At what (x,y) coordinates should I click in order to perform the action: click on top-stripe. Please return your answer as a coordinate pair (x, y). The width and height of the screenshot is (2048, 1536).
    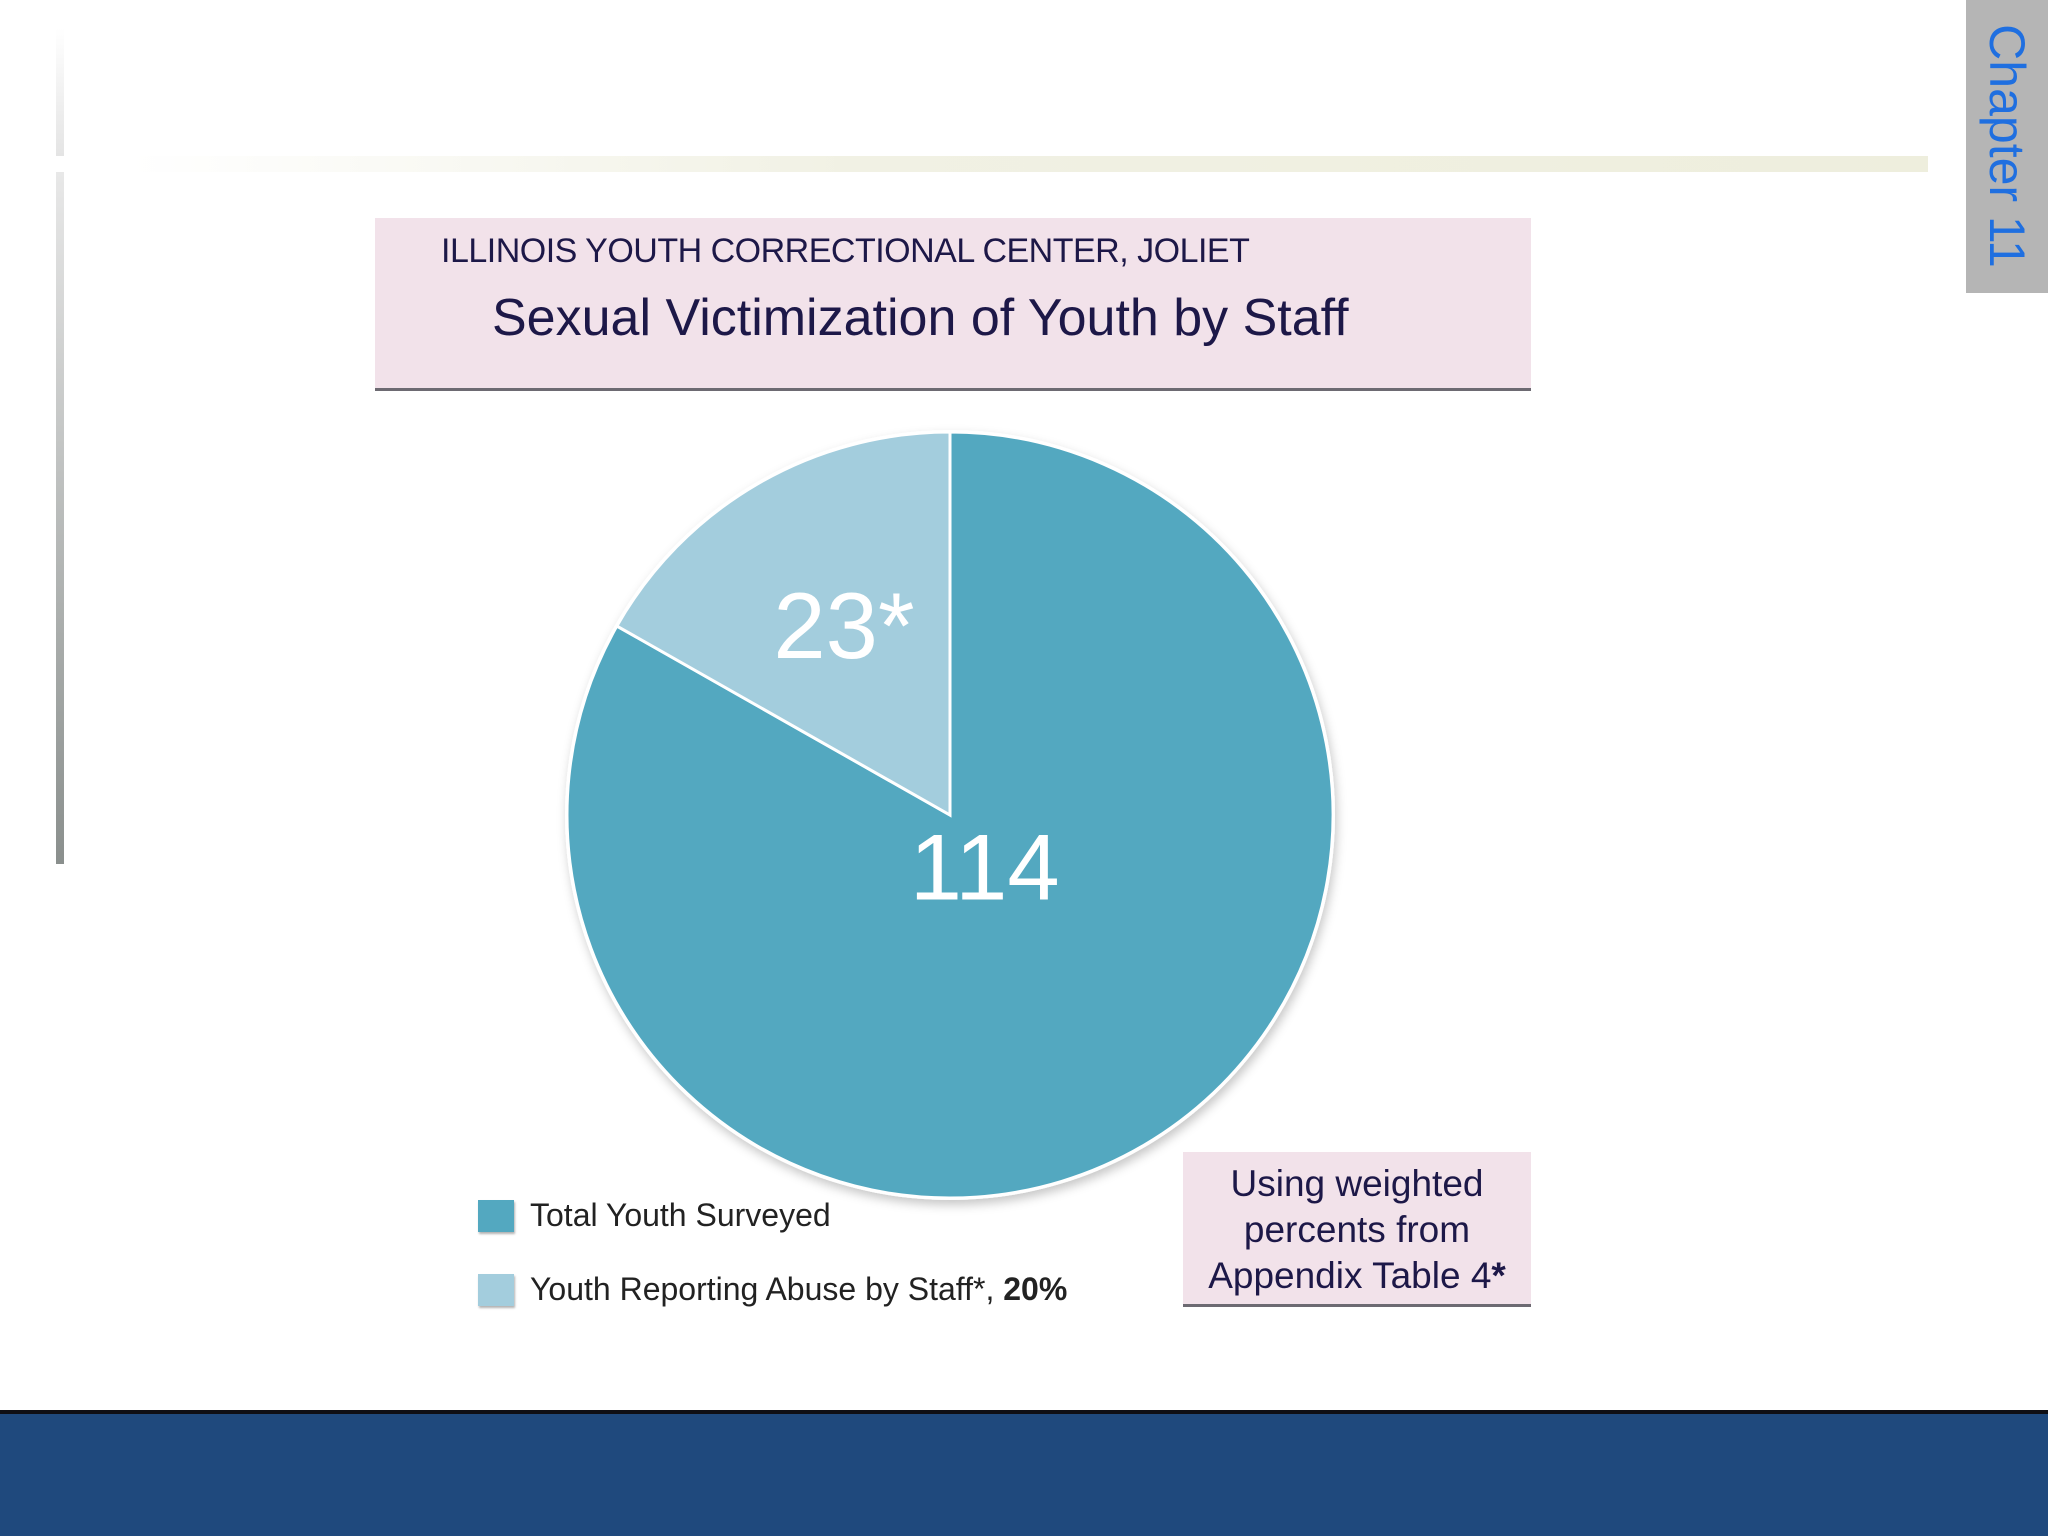
    Looking at the image, I should click on (1029, 164).